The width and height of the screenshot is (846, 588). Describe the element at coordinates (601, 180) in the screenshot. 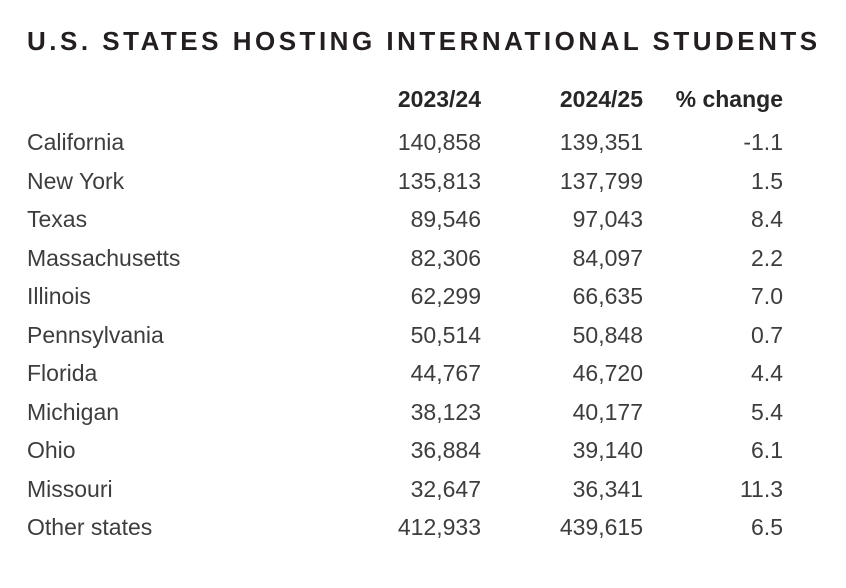

I see `value-2024-25-cell: 137,799` at that location.